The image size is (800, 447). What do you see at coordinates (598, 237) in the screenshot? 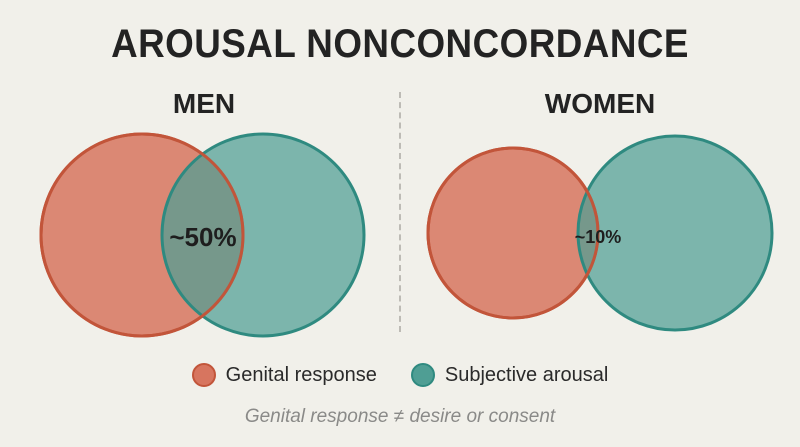
I see `women-overlap-label: ~10%` at bounding box center [598, 237].